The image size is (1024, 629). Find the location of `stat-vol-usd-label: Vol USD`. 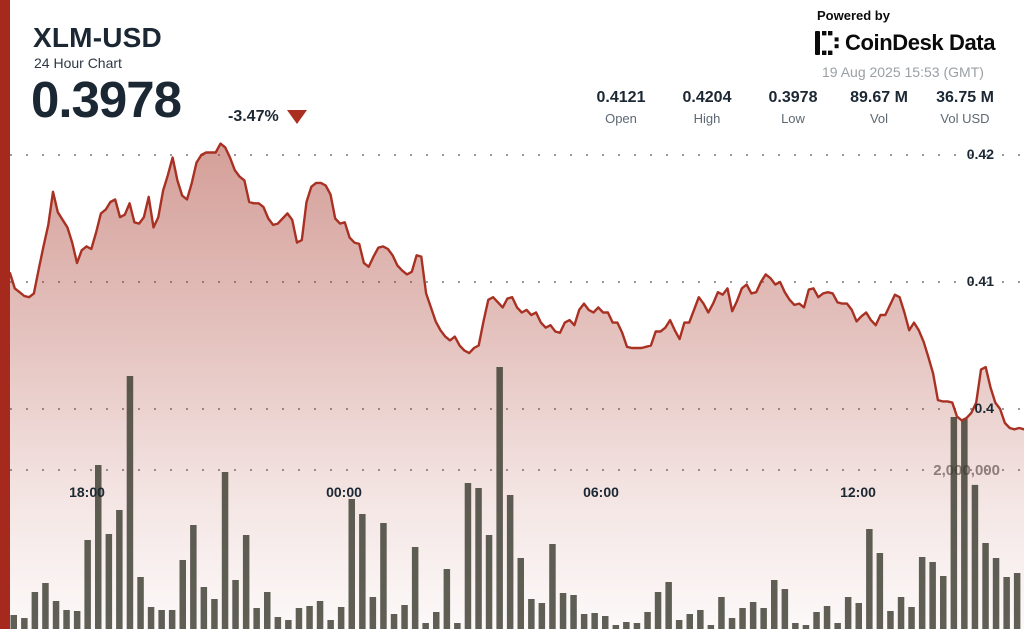

stat-vol-usd-label: Vol USD is located at coordinates (965, 119).